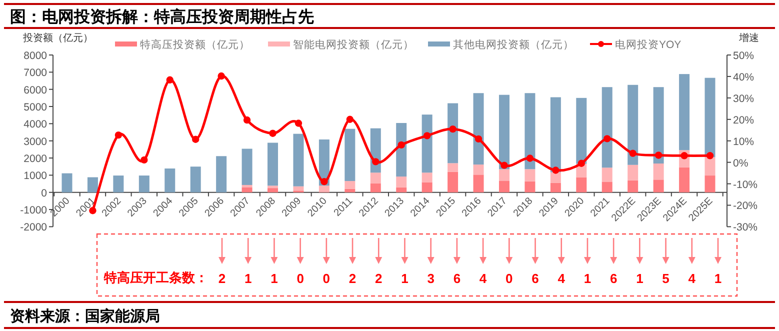 Image resolution: width=779 pixels, height=331 pixels. I want to click on y2-tick-label: 30%, so click(743, 98).